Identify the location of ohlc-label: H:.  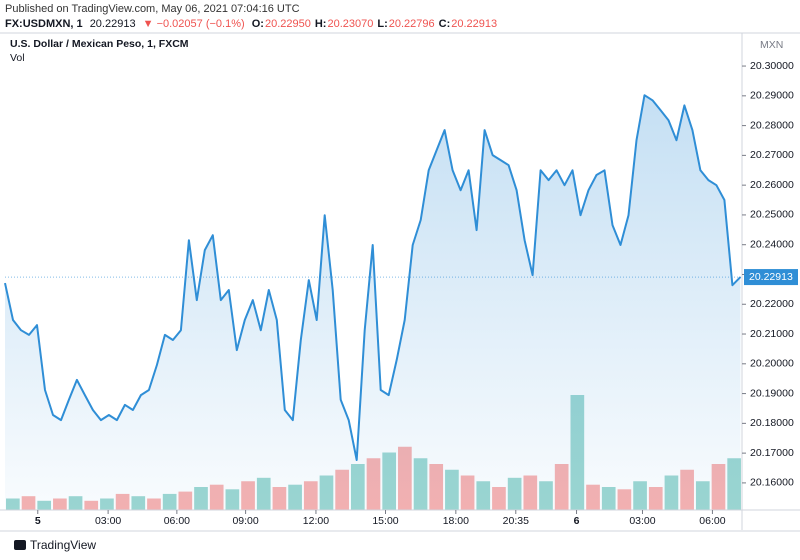
(320, 24).